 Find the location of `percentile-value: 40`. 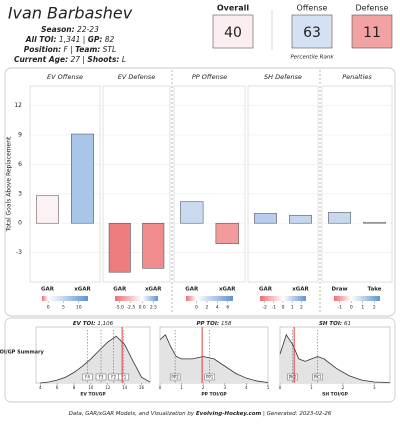

percentile-value: 40 is located at coordinates (233, 33).